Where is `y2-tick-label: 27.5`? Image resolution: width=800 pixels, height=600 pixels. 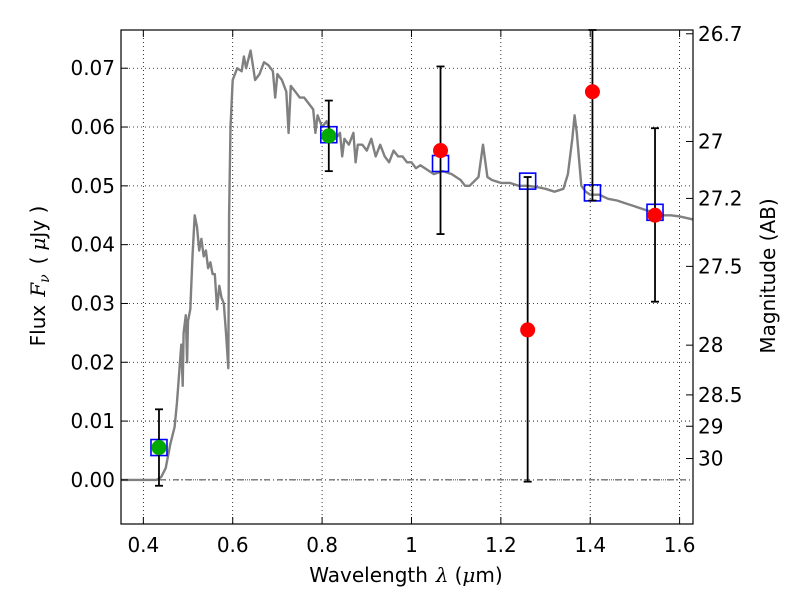 y2-tick-label: 27.5 is located at coordinates (720, 266).